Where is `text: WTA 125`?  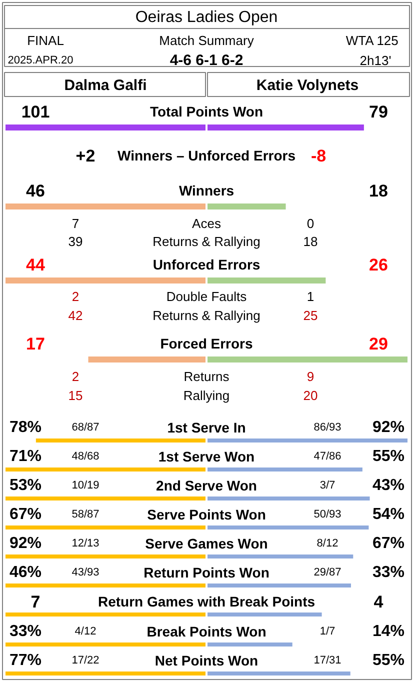
text: WTA 125 is located at coordinates (372, 40).